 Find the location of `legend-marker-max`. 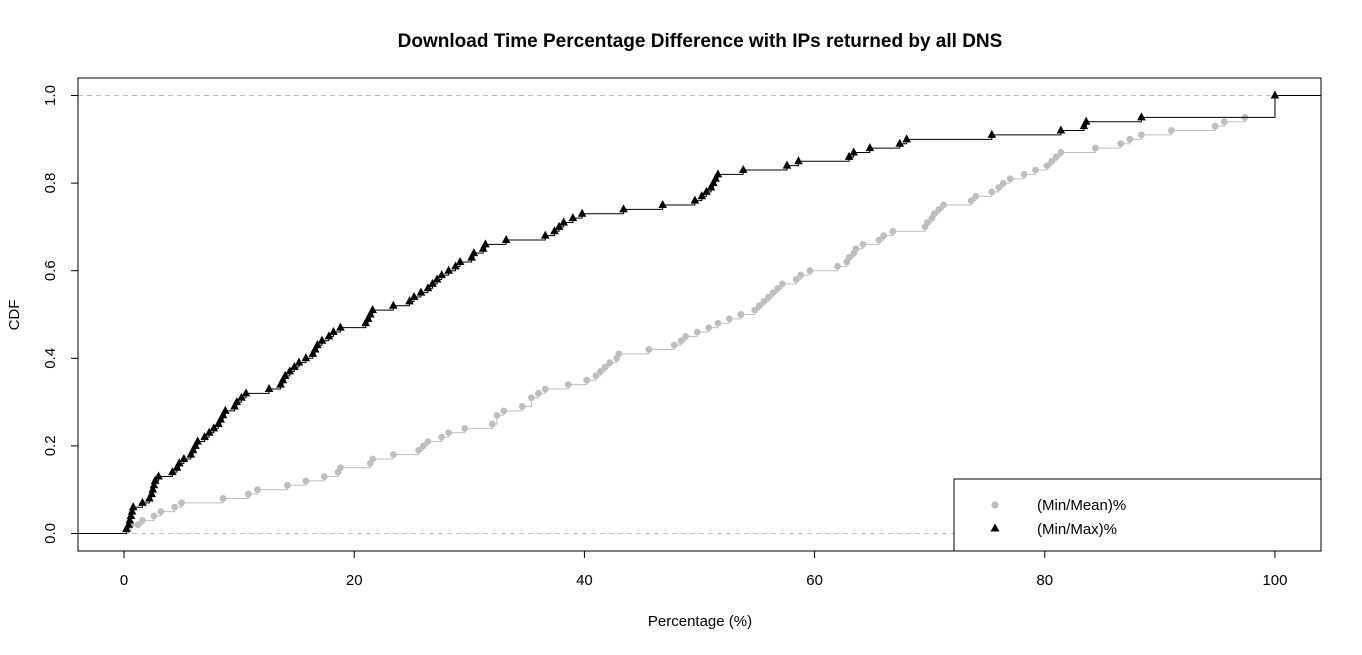

legend-marker-max is located at coordinates (995, 527).